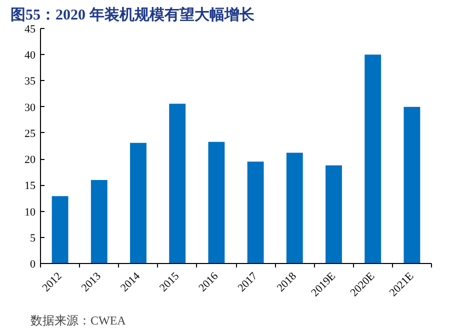 This screenshot has width=451, height=332. Describe the element at coordinates (30, 186) in the screenshot. I see `y-tick-label: 15` at that location.